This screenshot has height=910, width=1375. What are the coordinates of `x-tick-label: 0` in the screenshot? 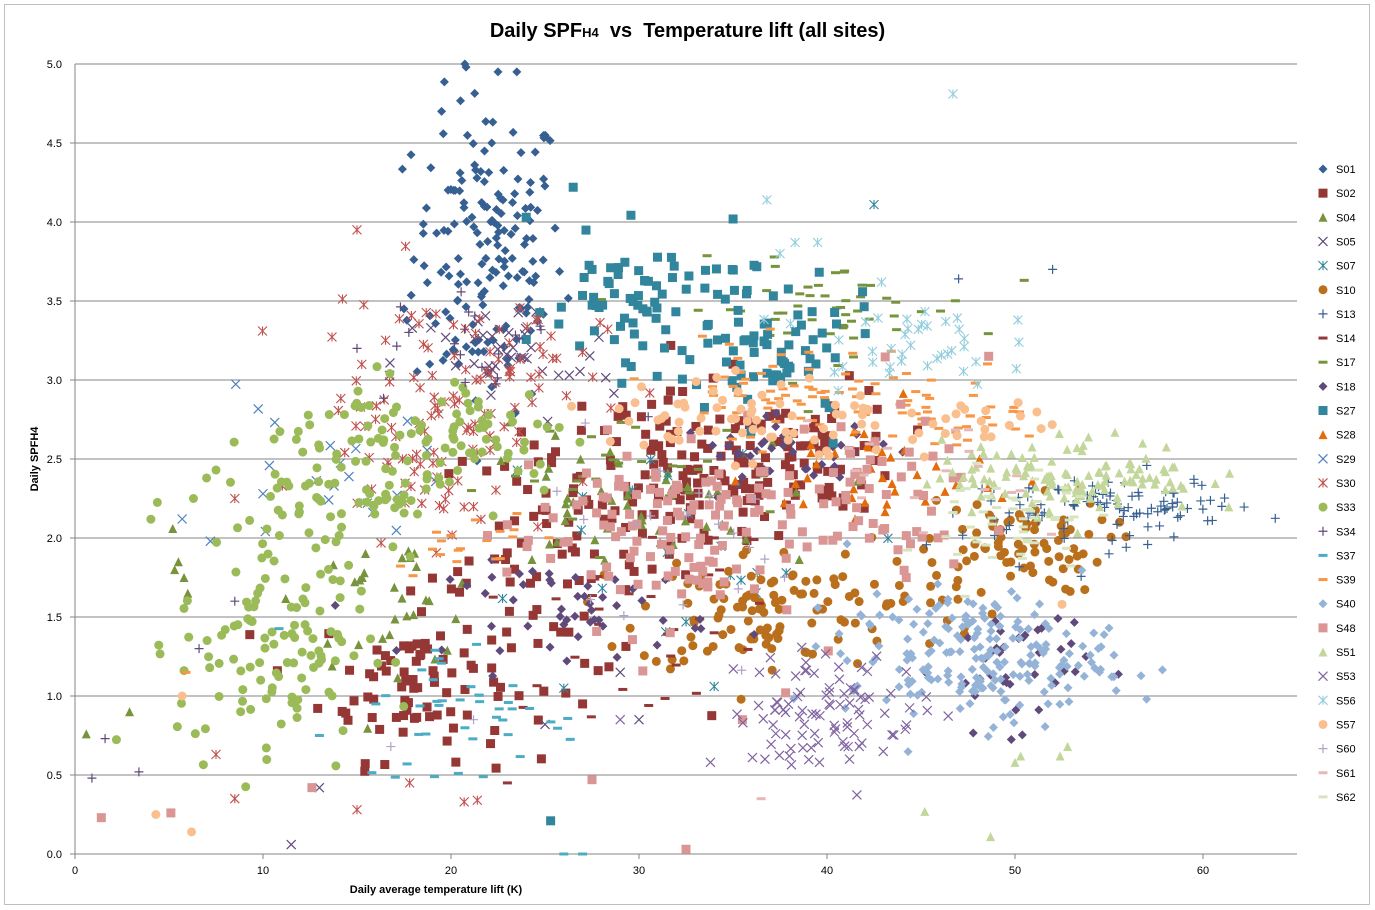 It's located at (75, 871).